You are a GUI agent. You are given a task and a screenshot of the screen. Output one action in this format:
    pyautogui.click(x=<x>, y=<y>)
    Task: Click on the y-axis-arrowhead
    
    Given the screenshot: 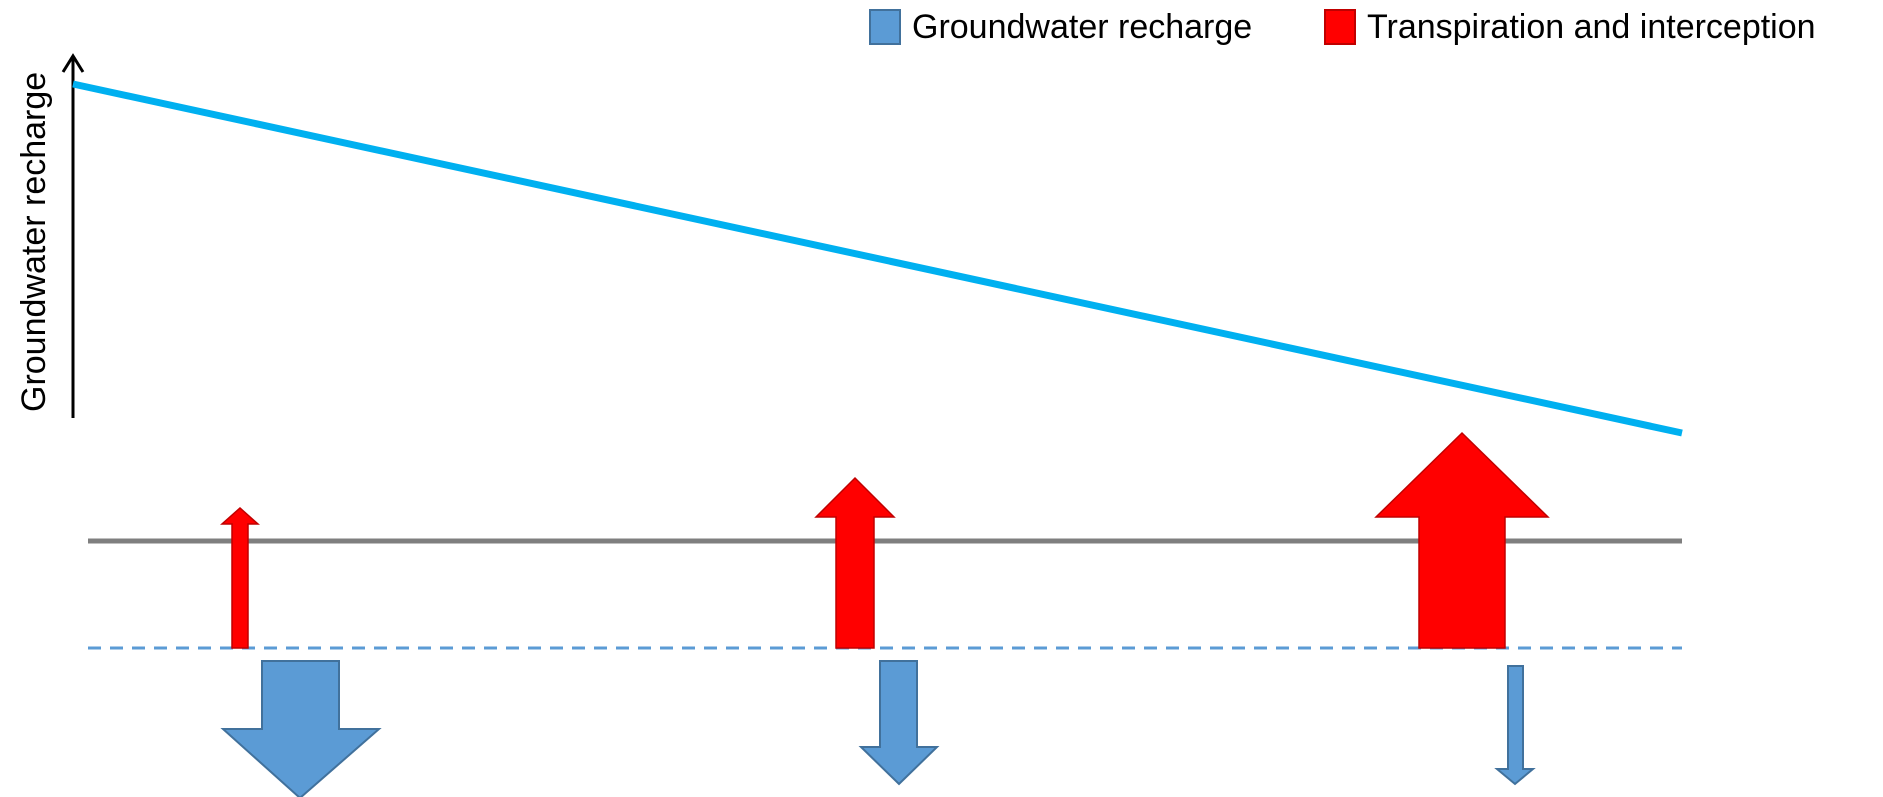 What is the action you would take?
    pyautogui.click(x=73, y=63)
    